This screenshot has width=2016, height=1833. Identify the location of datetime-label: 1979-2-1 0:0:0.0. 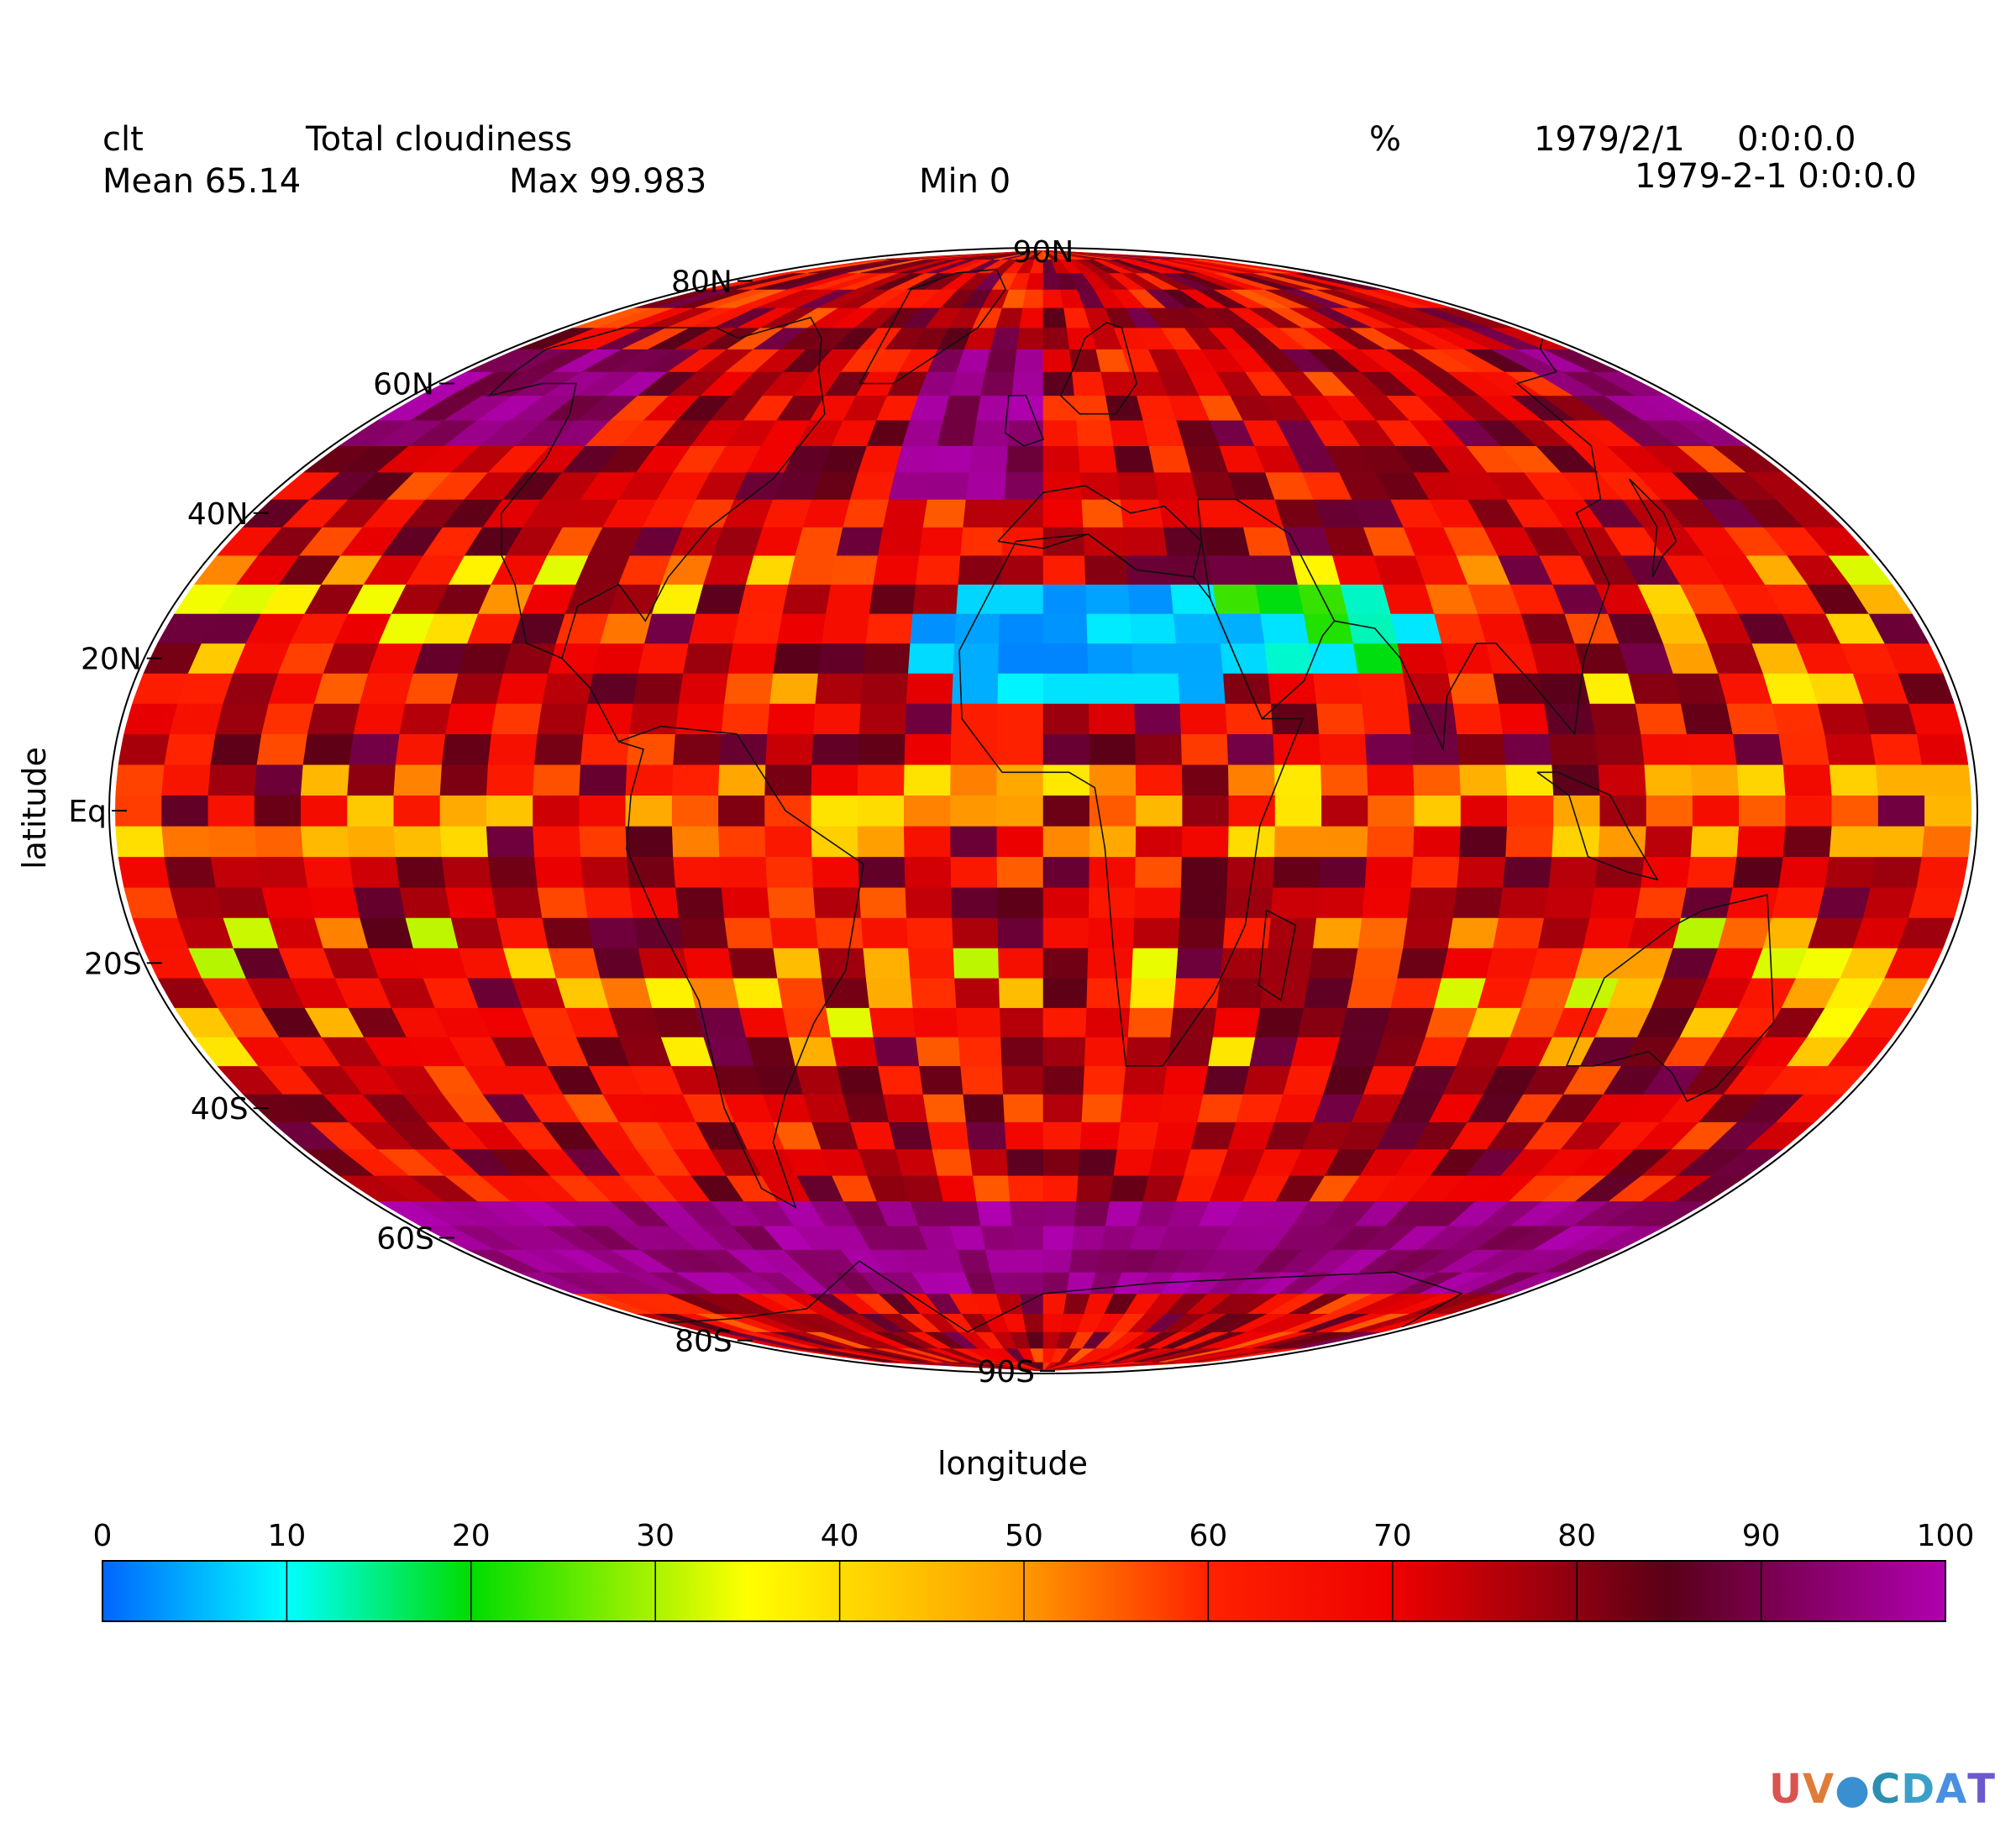
(1776, 176).